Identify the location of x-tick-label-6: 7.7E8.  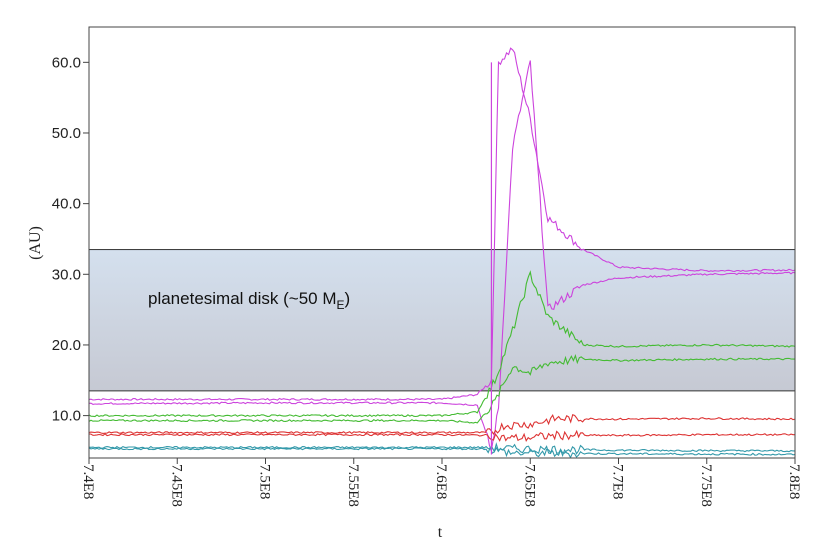
(618, 481).